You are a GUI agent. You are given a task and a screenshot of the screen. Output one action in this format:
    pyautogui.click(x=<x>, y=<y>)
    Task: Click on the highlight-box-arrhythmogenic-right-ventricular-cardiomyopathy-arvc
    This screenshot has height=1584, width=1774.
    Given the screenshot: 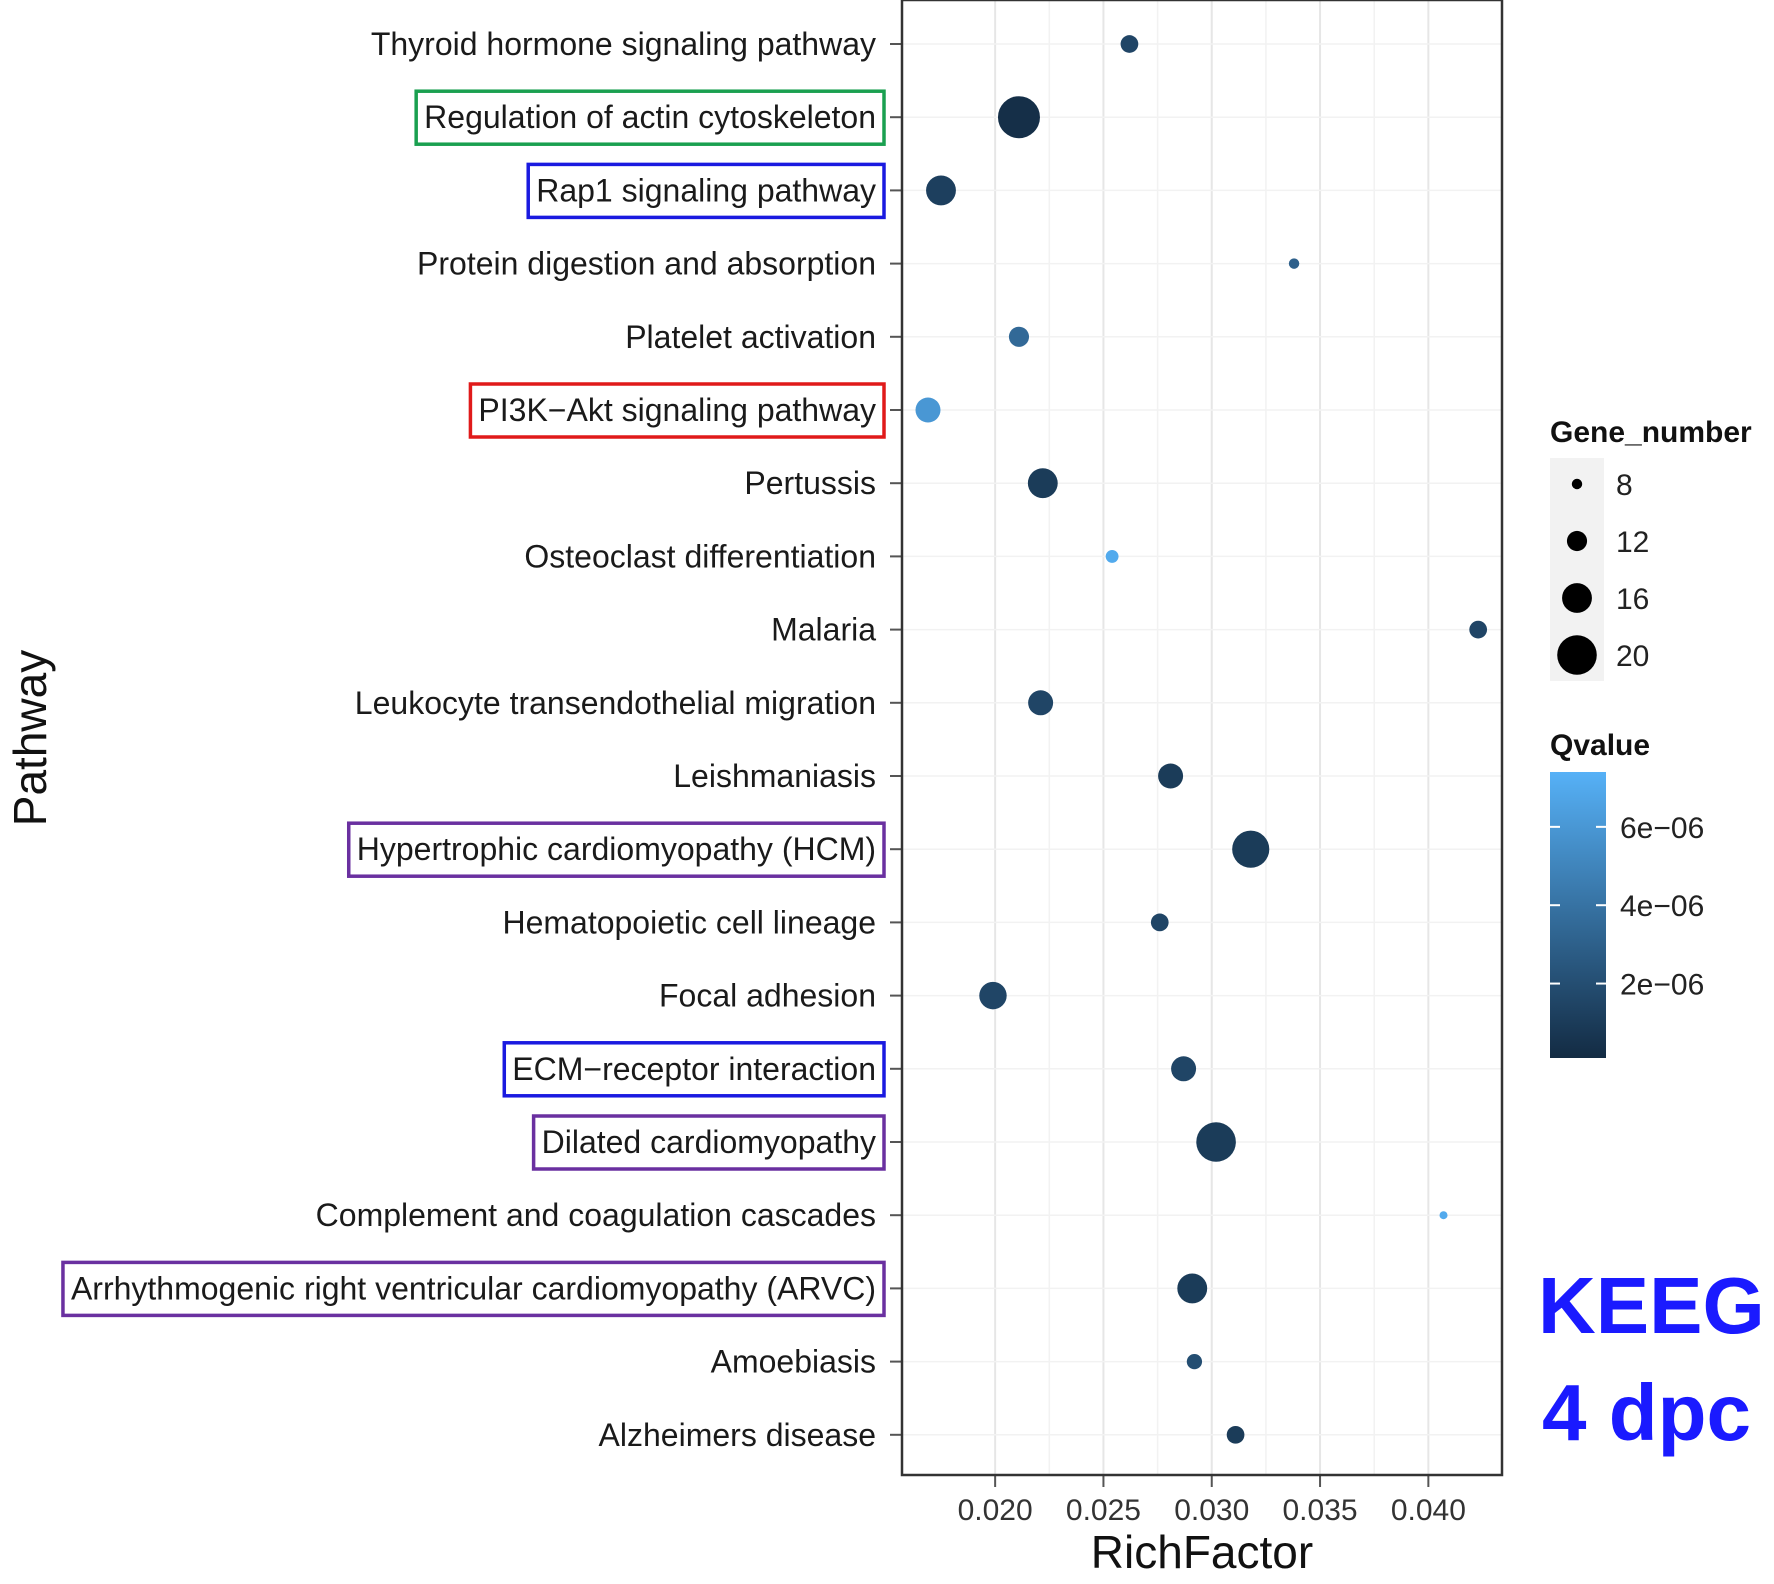 What is the action you would take?
    pyautogui.click(x=473, y=1289)
    